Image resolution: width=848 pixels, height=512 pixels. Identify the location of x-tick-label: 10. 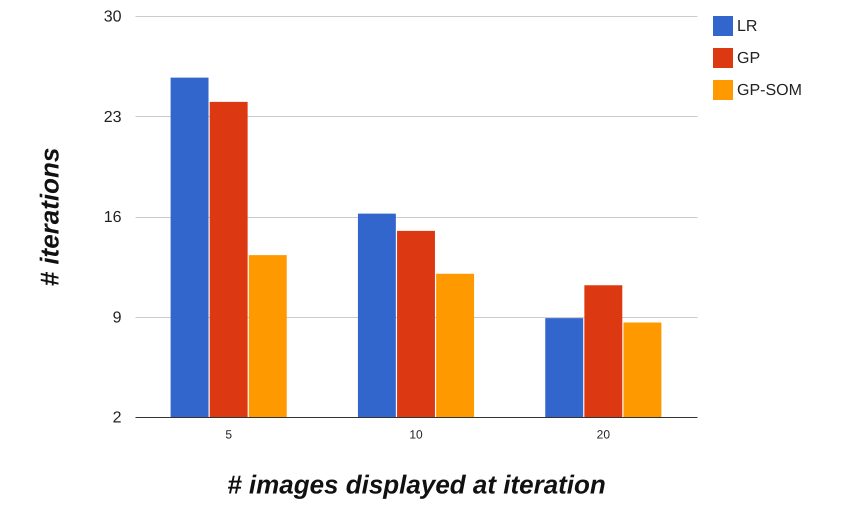
(416, 435).